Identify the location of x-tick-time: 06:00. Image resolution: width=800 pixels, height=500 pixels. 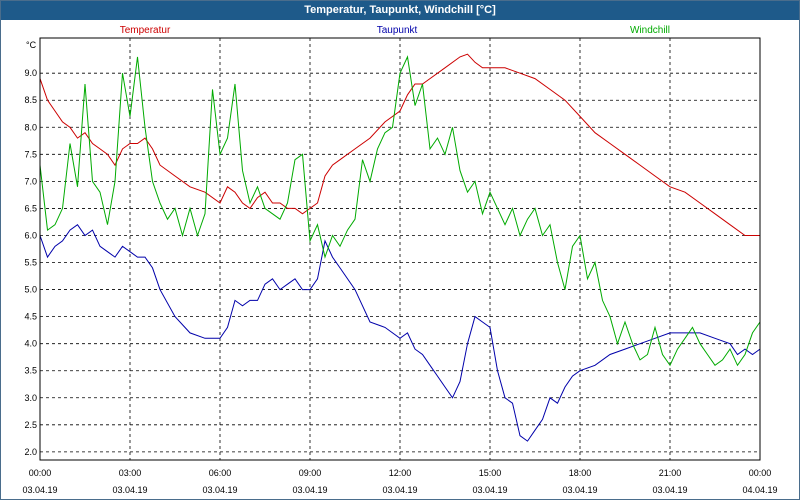
(220, 473).